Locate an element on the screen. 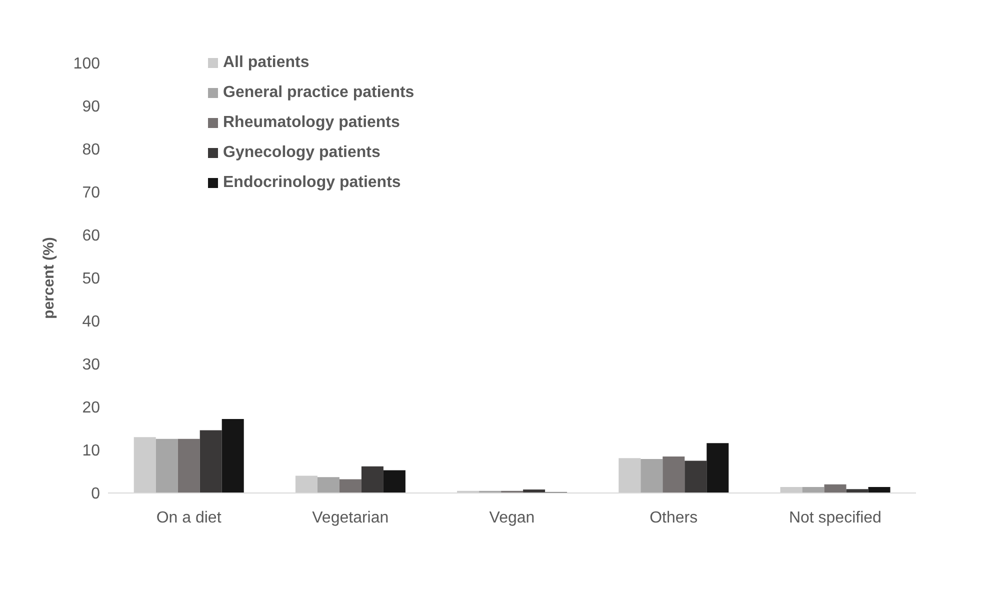 The height and width of the screenshot is (601, 984). y-tick-label: 50 is located at coordinates (91, 279).